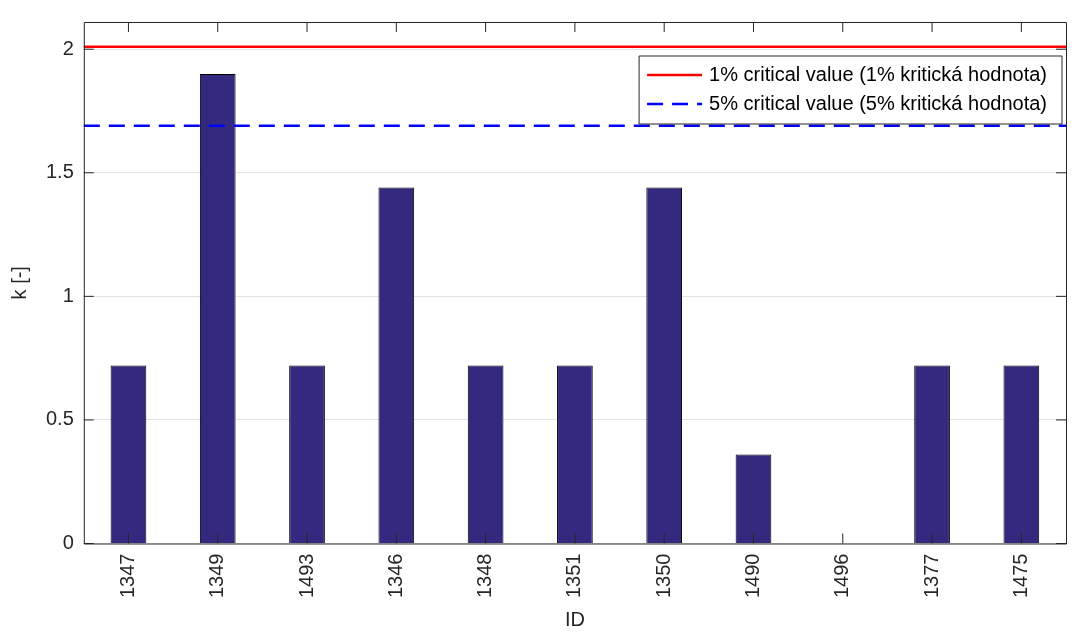 Image resolution: width=1075 pixels, height=636 pixels. I want to click on legend-label: 1% critical value (1% kritická hodnota), so click(878, 73).